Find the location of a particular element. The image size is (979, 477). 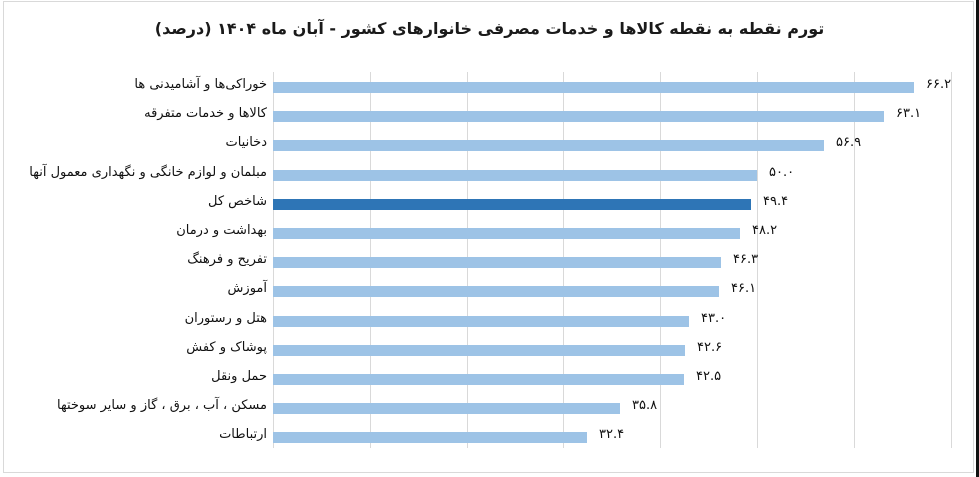

value-label: ۴۲.۵ is located at coordinates (709, 376).